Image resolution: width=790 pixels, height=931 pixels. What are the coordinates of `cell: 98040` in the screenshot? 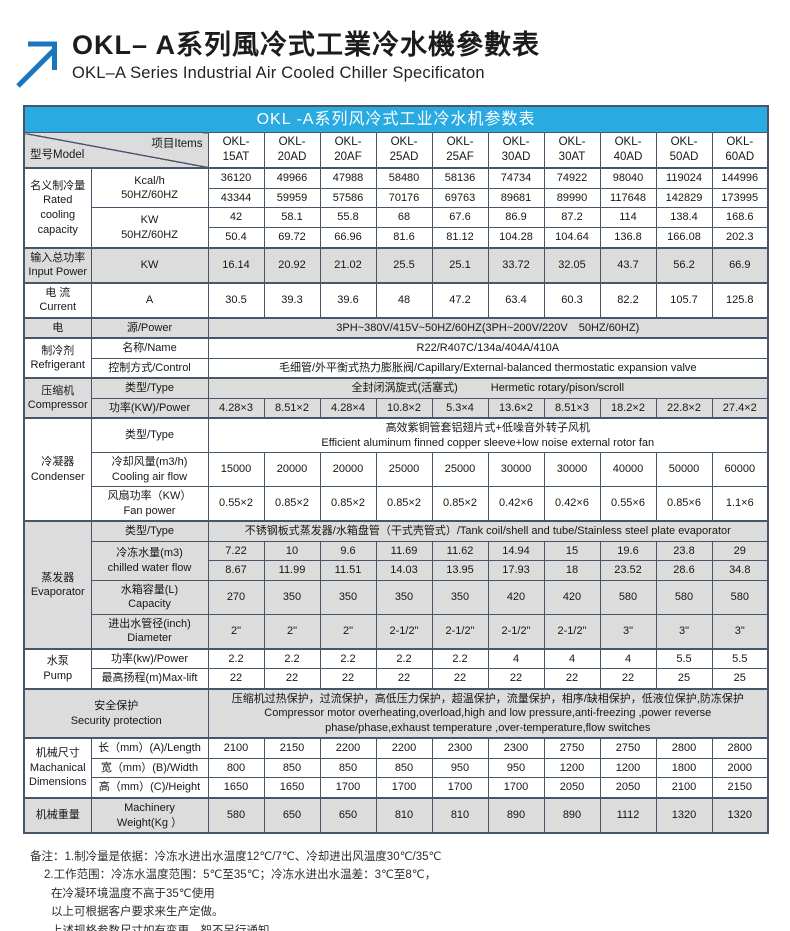 It's located at (628, 178).